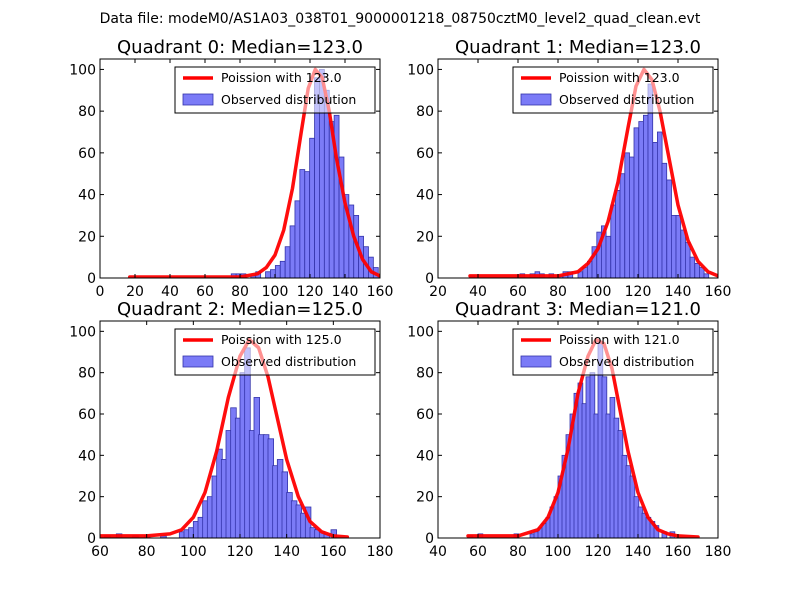 Image resolution: width=800 pixels, height=600 pixels. What do you see at coordinates (613, 352) in the screenshot?
I see `legend: Poission with 121.0 Observed distribution` at bounding box center [613, 352].